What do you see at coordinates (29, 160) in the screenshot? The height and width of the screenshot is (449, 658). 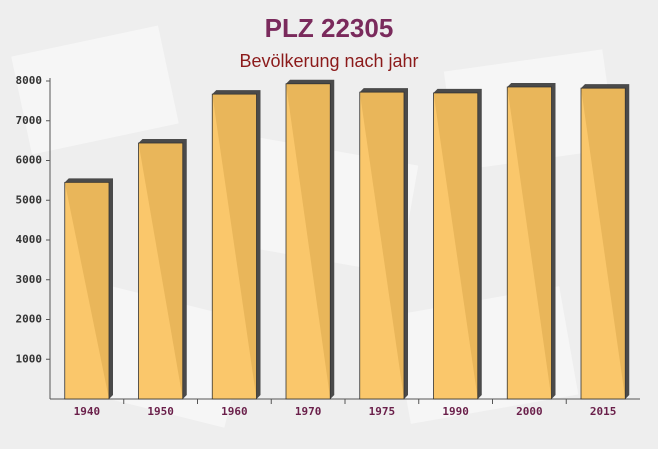 I see `y-tick-label: 6000` at bounding box center [29, 160].